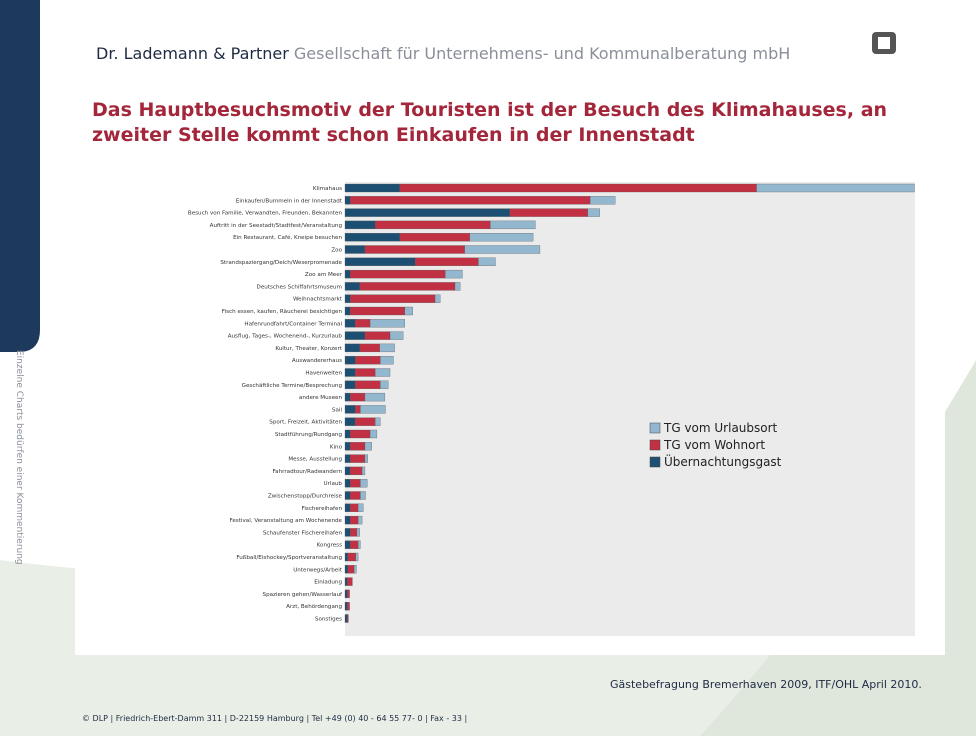 The image size is (976, 736). Describe the element at coordinates (281, 263) in the screenshot. I see `y-tick-label: Strandspaziergang/Deich/Weserpromenade` at that location.